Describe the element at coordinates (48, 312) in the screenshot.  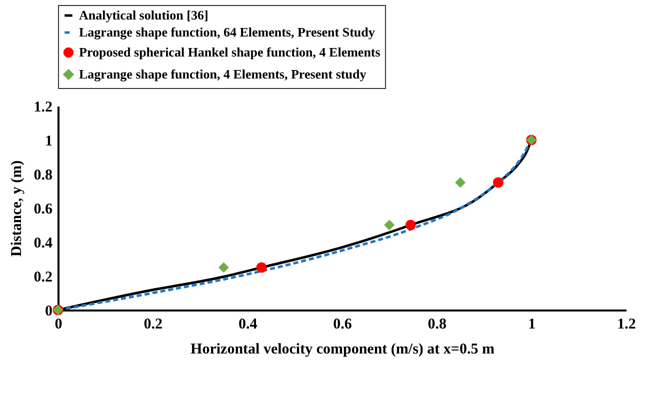
I see `y-tick-label: 0` at that location.